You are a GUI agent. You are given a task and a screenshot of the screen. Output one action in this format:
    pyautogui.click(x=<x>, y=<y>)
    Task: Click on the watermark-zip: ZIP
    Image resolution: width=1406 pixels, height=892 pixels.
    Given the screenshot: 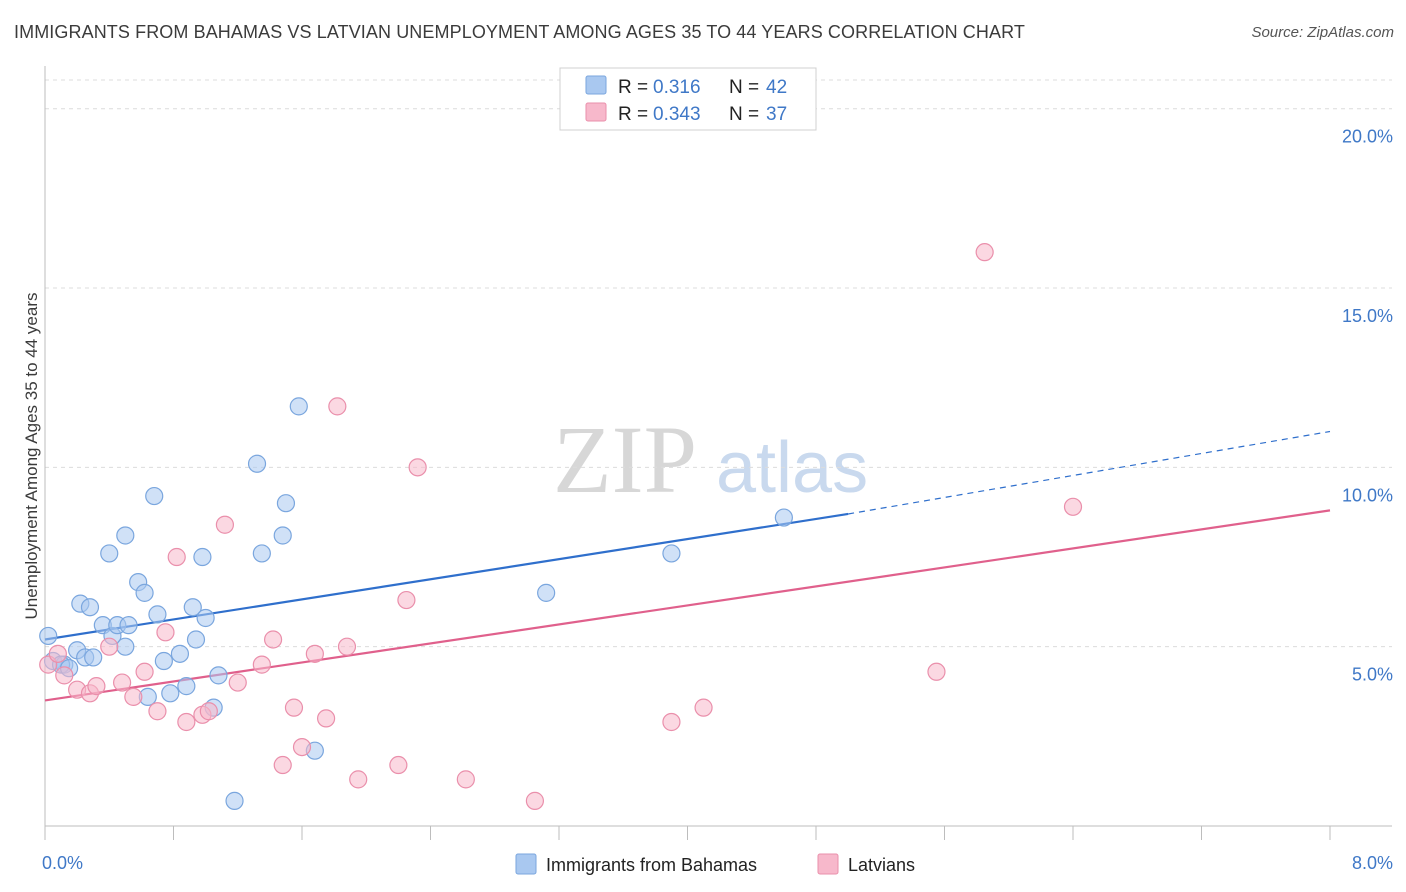 What is the action you would take?
    pyautogui.click(x=625, y=459)
    